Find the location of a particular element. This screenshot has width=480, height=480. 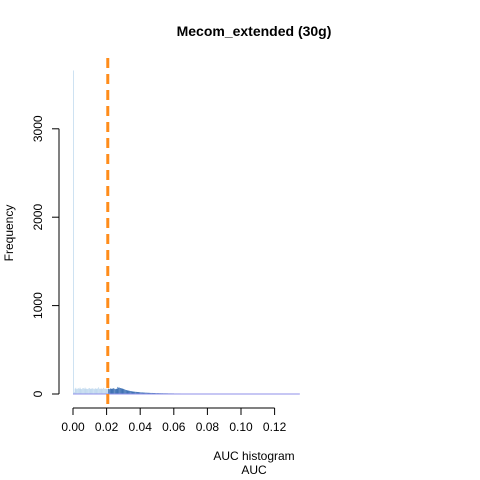

x-axis: 0.00 0.02 0.04 0.06 0.08 0.10 0.12 is located at coordinates (174, 420).